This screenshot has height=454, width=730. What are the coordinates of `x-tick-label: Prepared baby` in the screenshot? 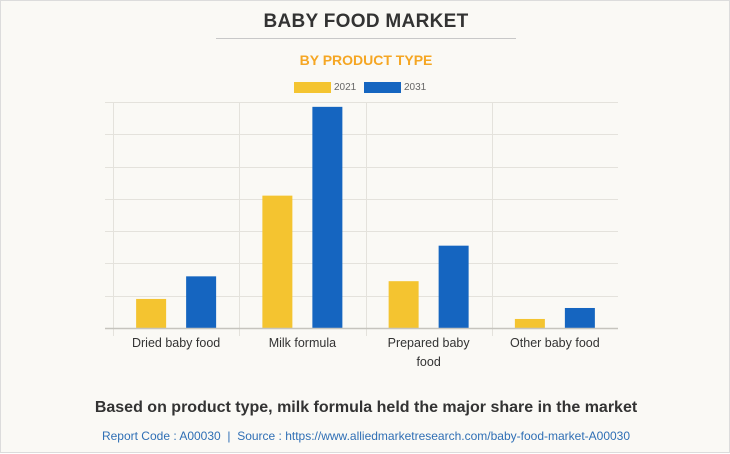 It's located at (429, 343).